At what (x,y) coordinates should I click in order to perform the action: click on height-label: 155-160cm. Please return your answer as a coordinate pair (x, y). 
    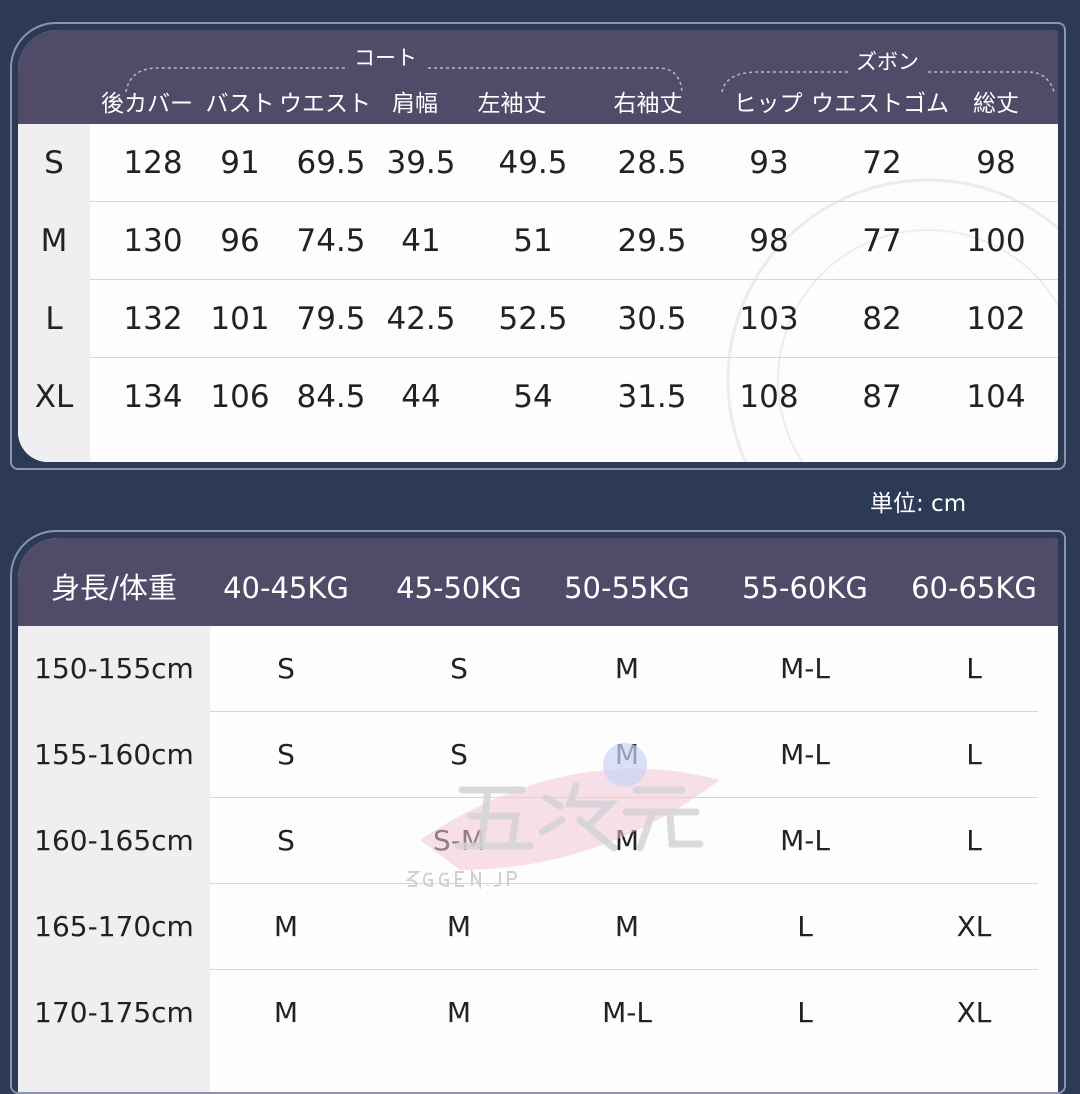
    Looking at the image, I should click on (114, 754).